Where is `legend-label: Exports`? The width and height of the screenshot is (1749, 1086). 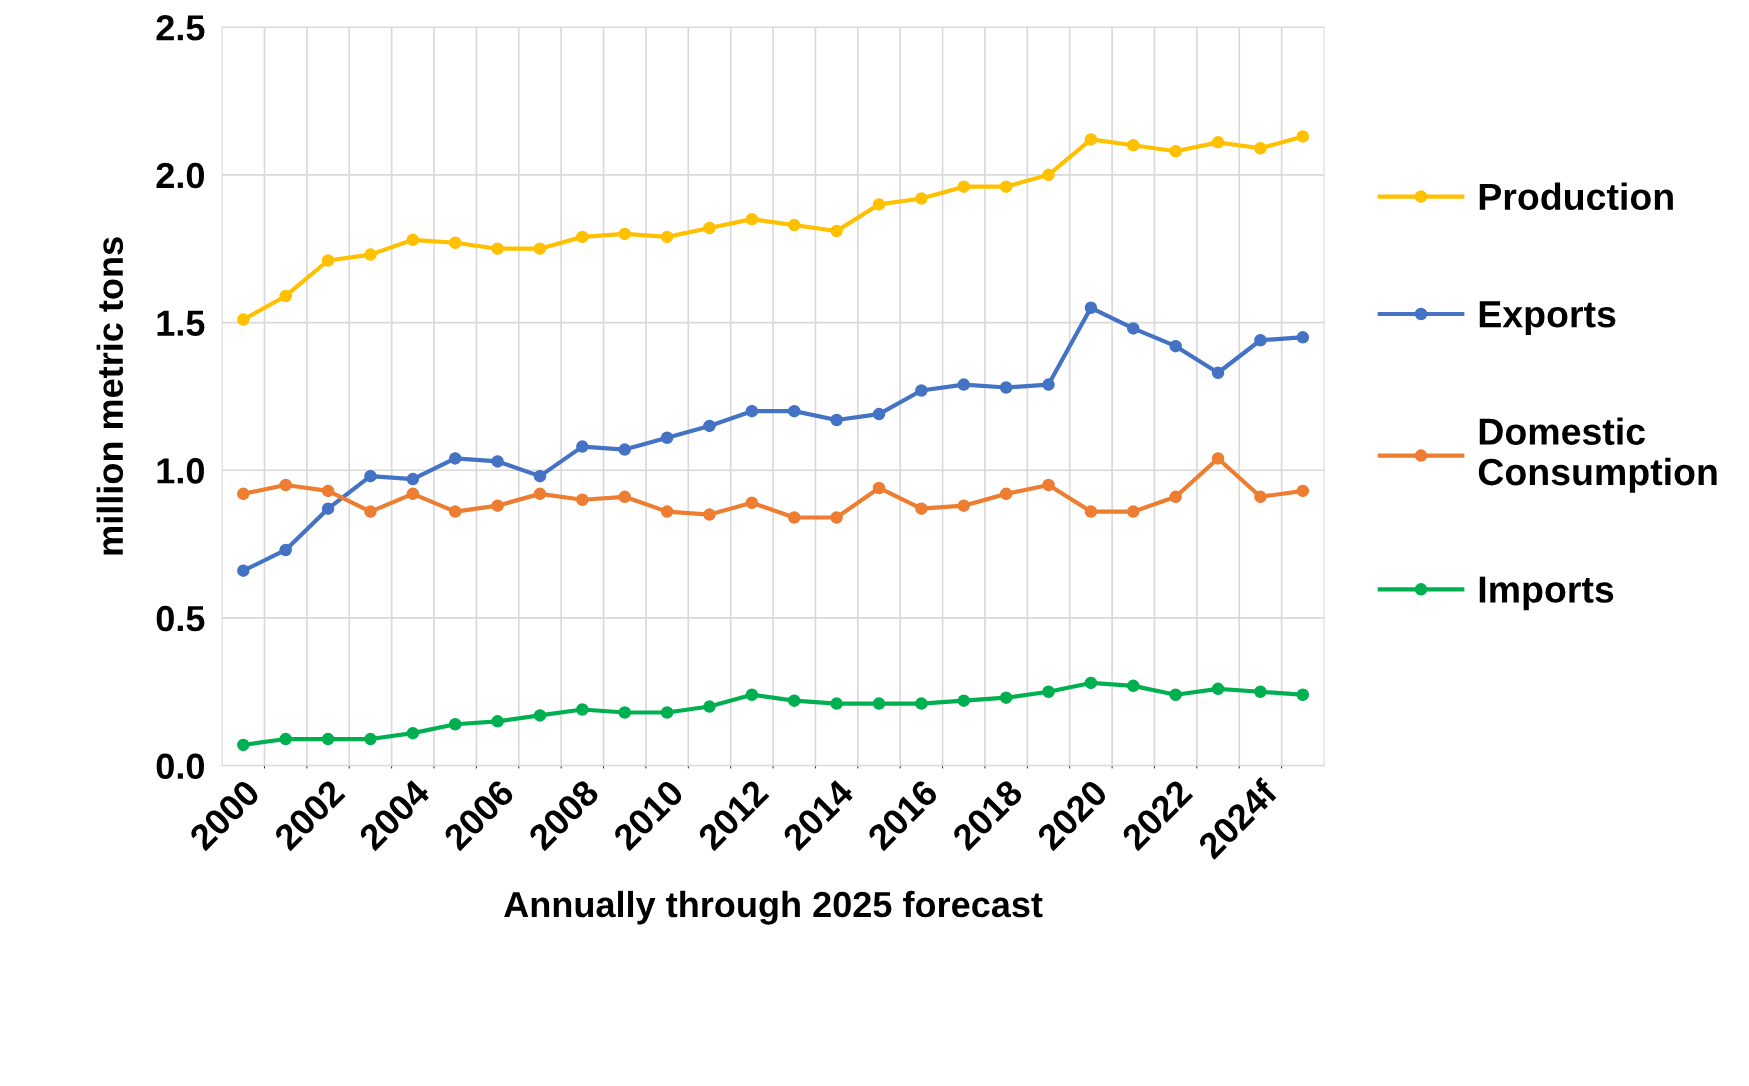
legend-label: Exports is located at coordinates (1547, 318).